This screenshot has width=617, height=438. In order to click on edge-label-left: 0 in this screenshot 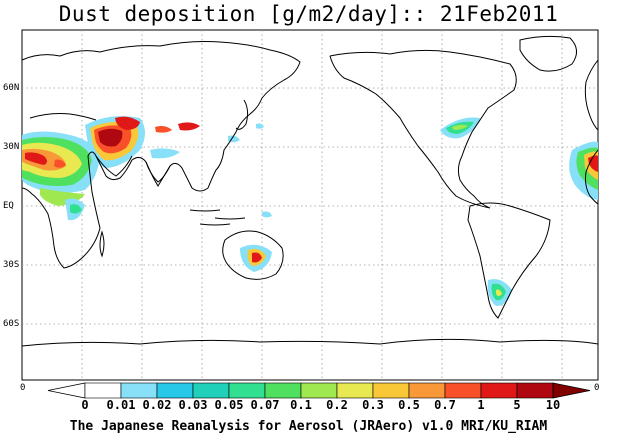, I will do `click(23, 388)`.